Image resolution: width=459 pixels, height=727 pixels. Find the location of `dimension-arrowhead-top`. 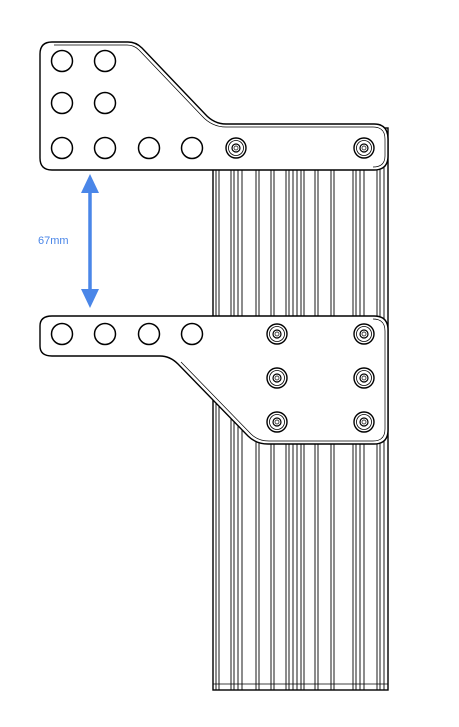

dimension-arrowhead-top is located at coordinates (90, 183).